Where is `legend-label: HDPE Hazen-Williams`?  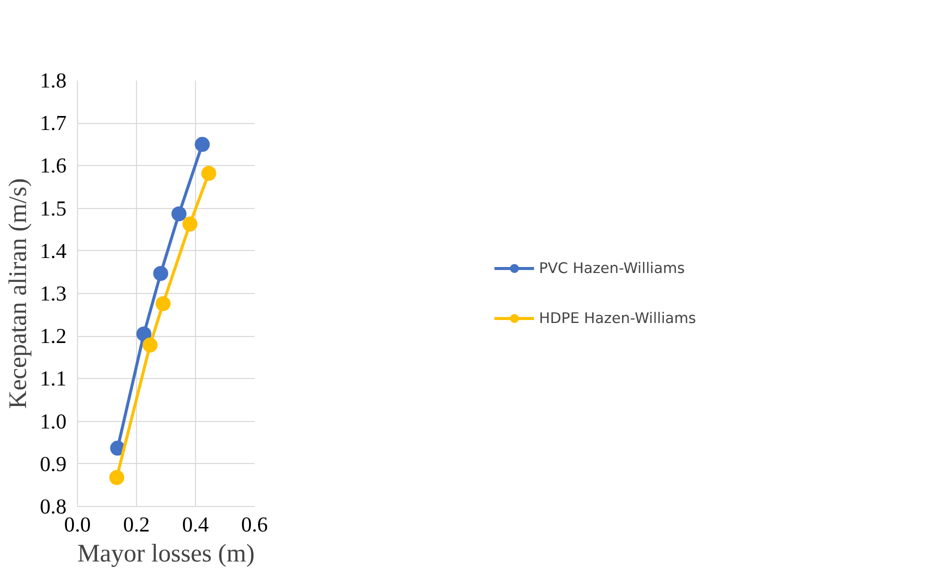 legend-label: HDPE Hazen-Williams is located at coordinates (617, 318).